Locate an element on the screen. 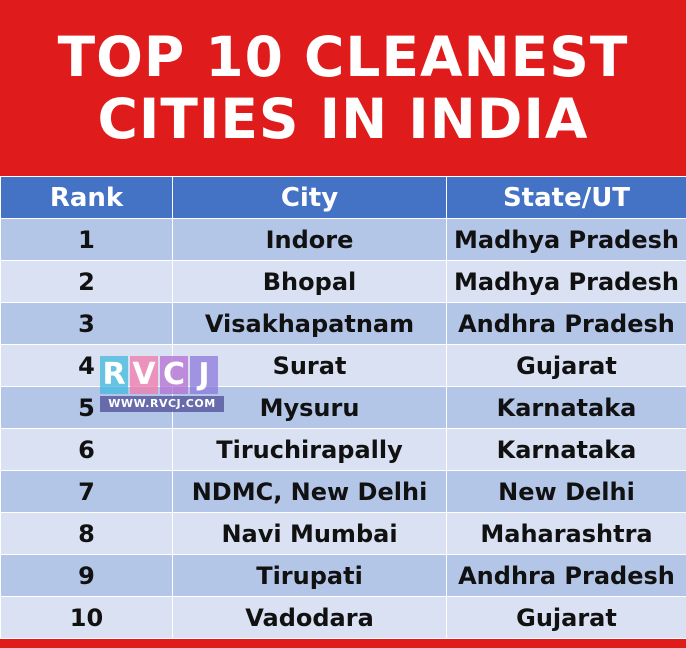  table-row: 7 NDMC, New Delhi New Delhi is located at coordinates (343, 491).